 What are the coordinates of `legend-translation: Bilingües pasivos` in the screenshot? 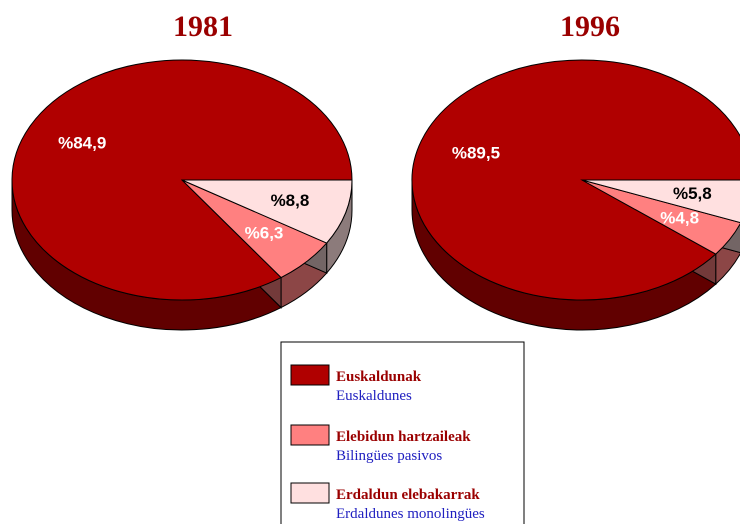 It's located at (389, 456).